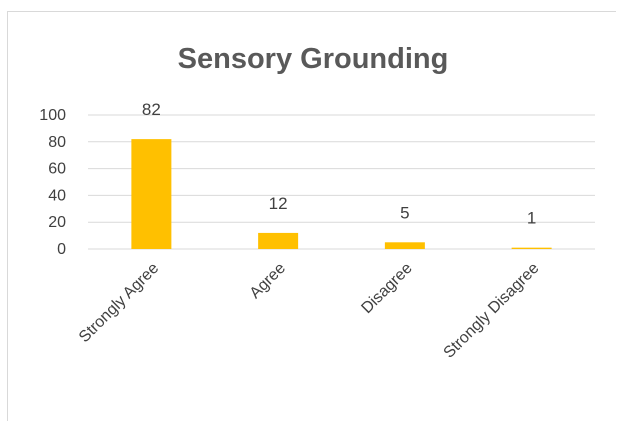  What do you see at coordinates (313, 59) in the screenshot?
I see `chart-title: Sensory Grounding` at bounding box center [313, 59].